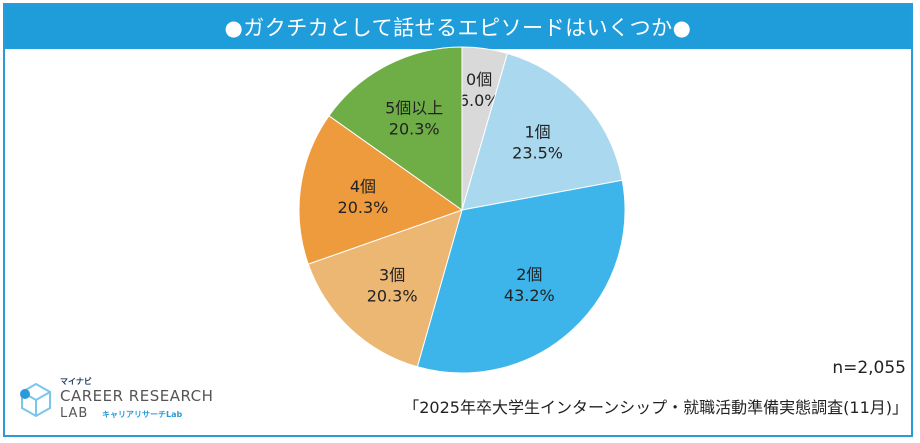 The image size is (920, 443). Describe the element at coordinates (363, 186) in the screenshot. I see `slice-category-label: 4個` at that location.